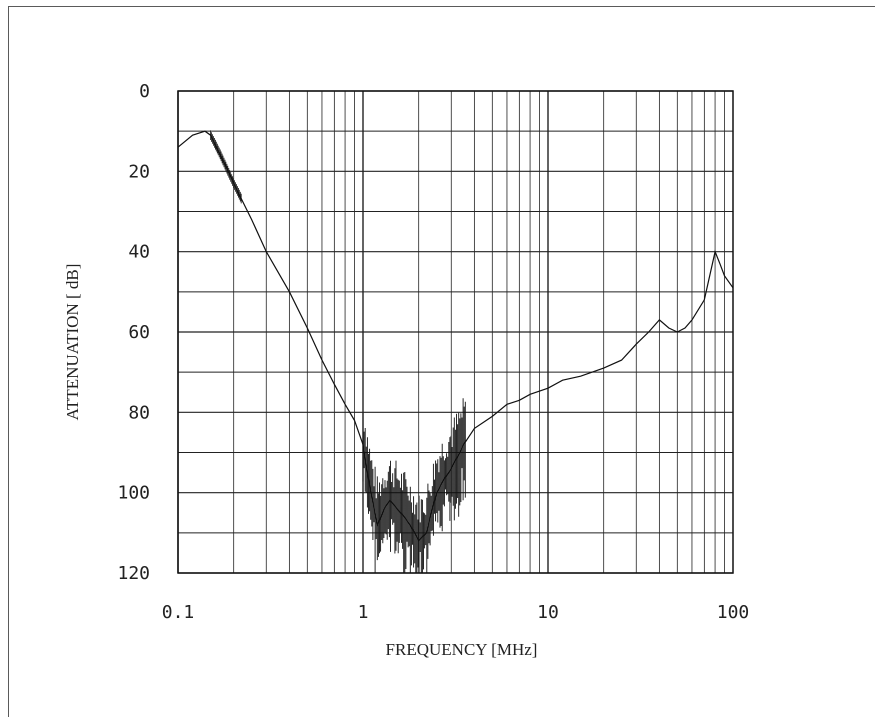  Describe the element at coordinates (133, 573) in the screenshot. I see `y-tick-label: 120` at that location.